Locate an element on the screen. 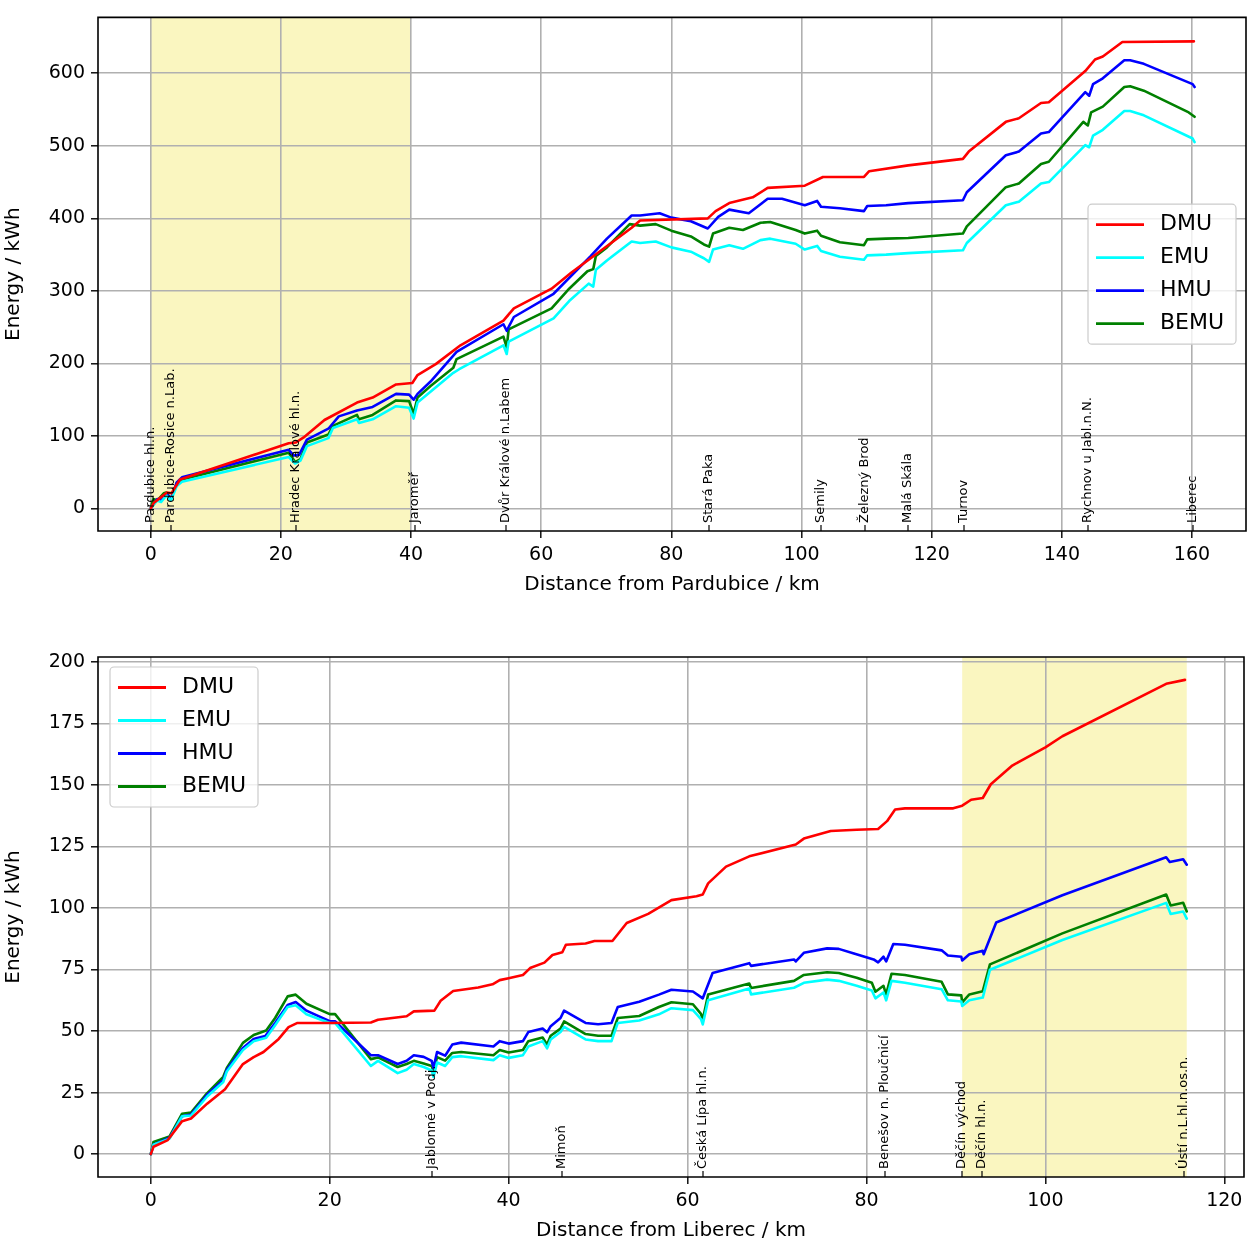 This screenshot has height=1247, width=1250. annotation: Hradec Králové hl.n. is located at coordinates (295, 456).